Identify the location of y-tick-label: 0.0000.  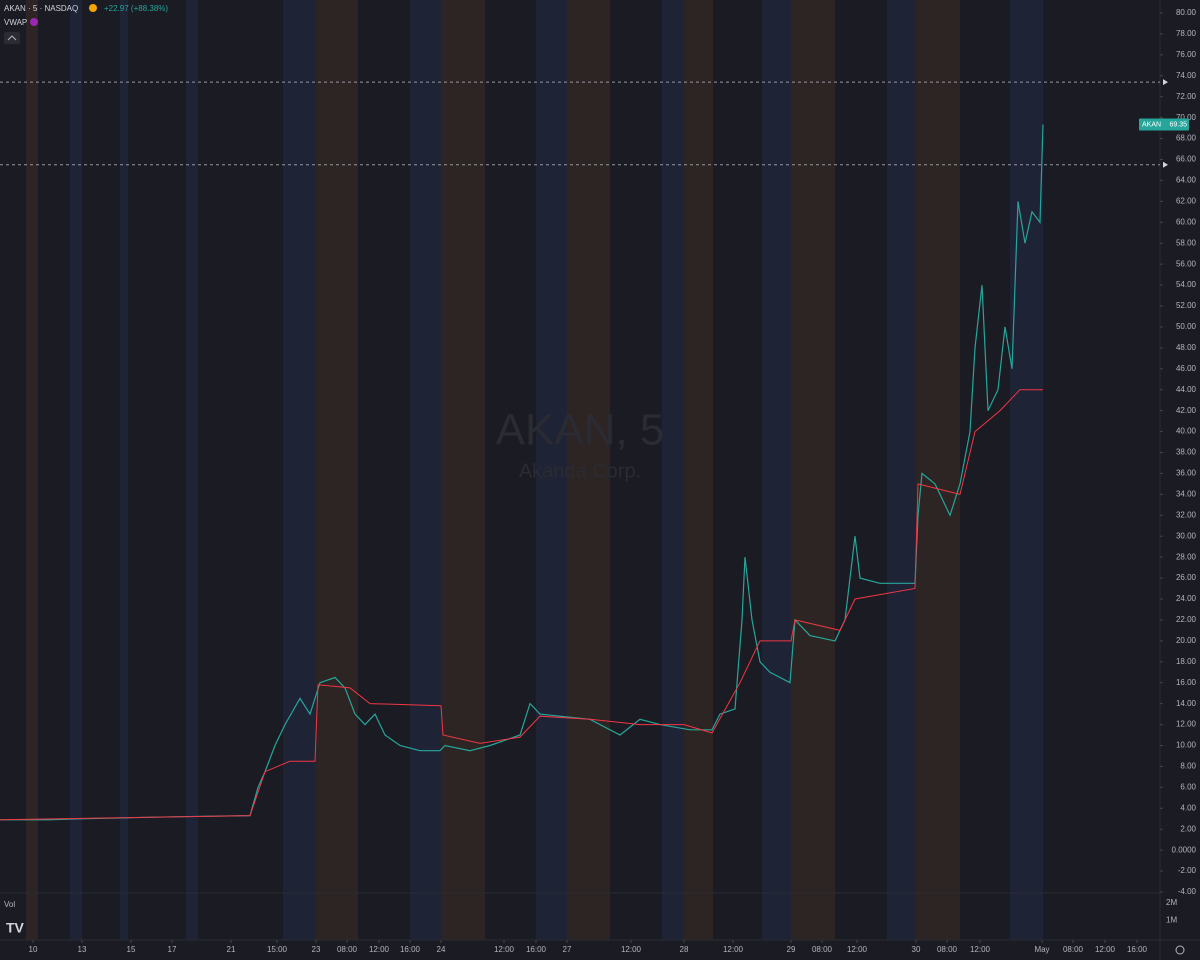
(1184, 849).